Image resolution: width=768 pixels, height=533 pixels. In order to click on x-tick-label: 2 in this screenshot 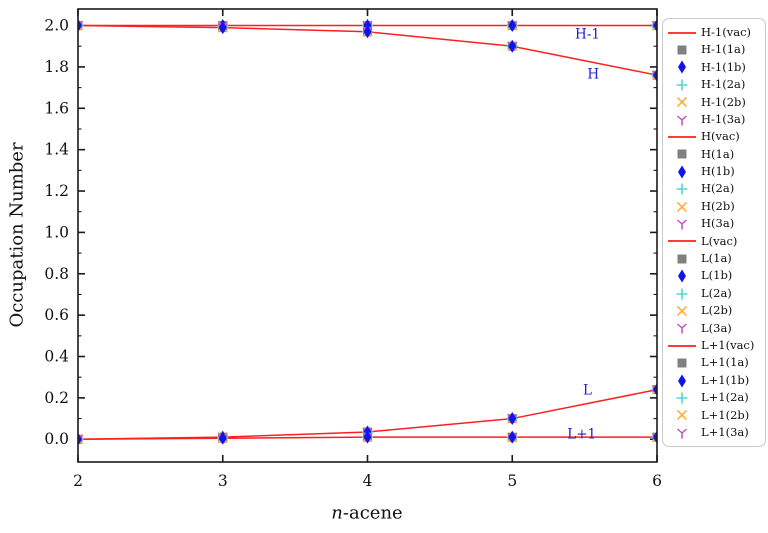, I will do `click(78, 481)`.